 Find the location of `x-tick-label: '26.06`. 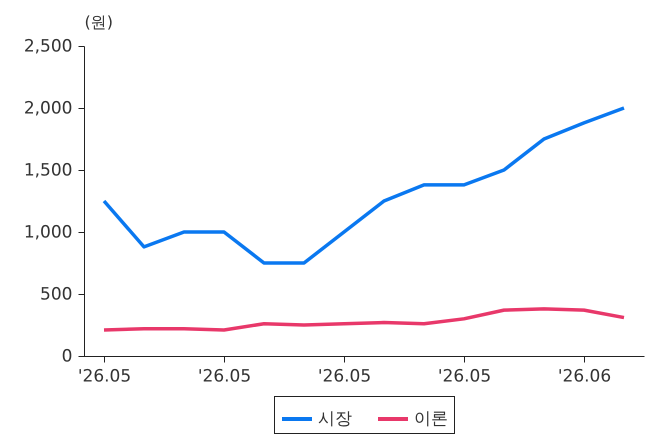

x-tick-label: '26.06 is located at coordinates (585, 376).